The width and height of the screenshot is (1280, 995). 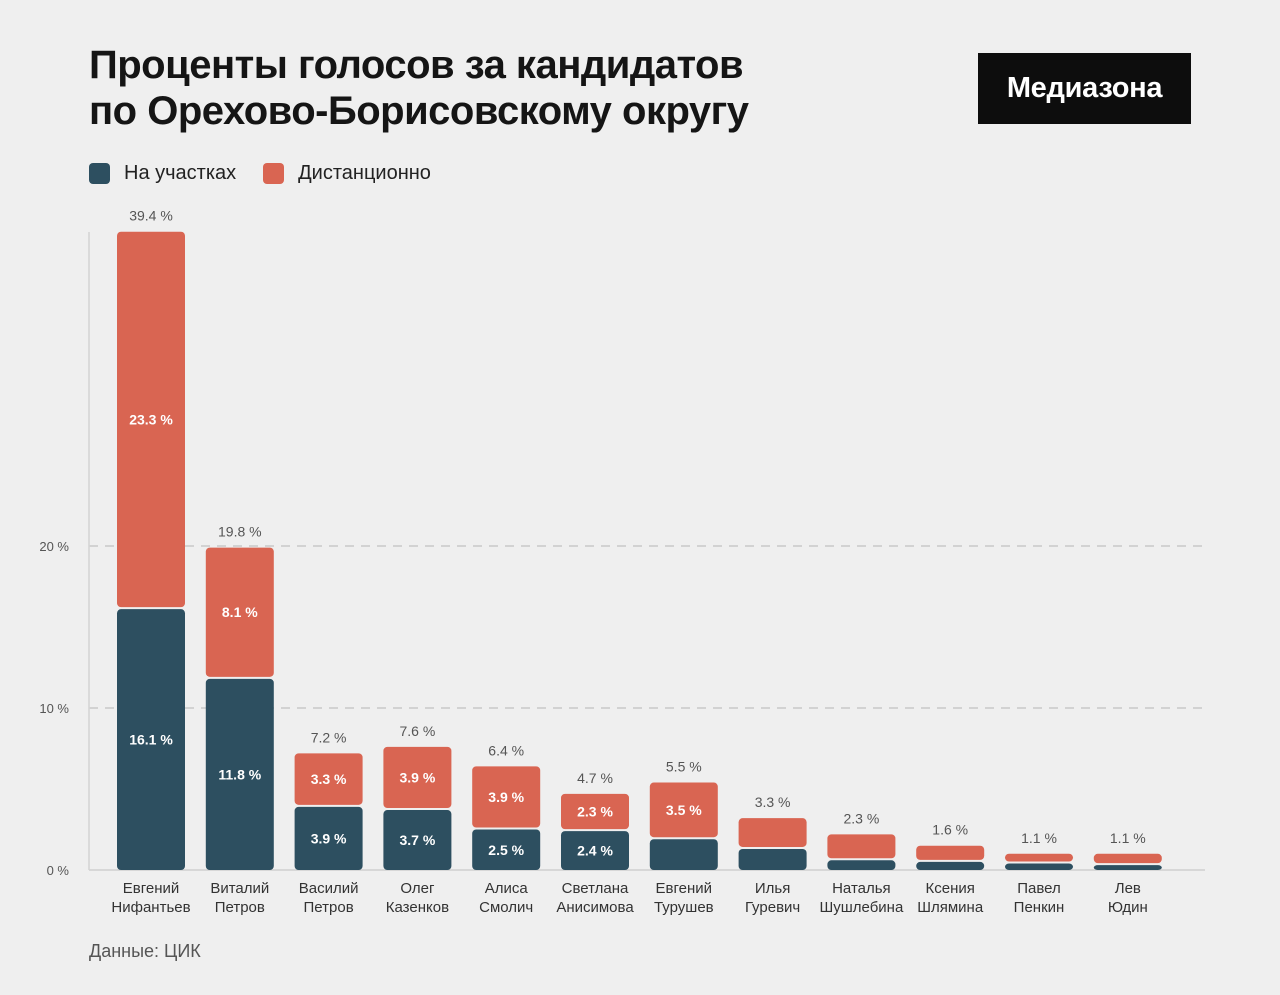 I want to click on legend-label-remote: Дистанционно, so click(x=364, y=172).